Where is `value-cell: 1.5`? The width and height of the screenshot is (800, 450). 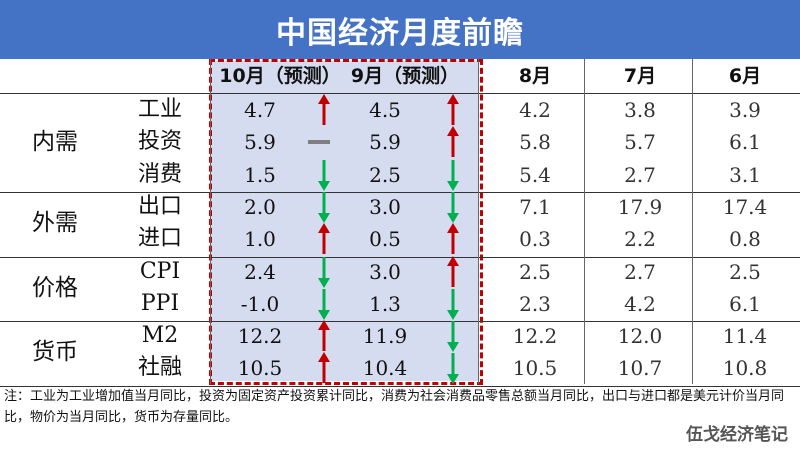
value-cell: 1.5 is located at coordinates (260, 174).